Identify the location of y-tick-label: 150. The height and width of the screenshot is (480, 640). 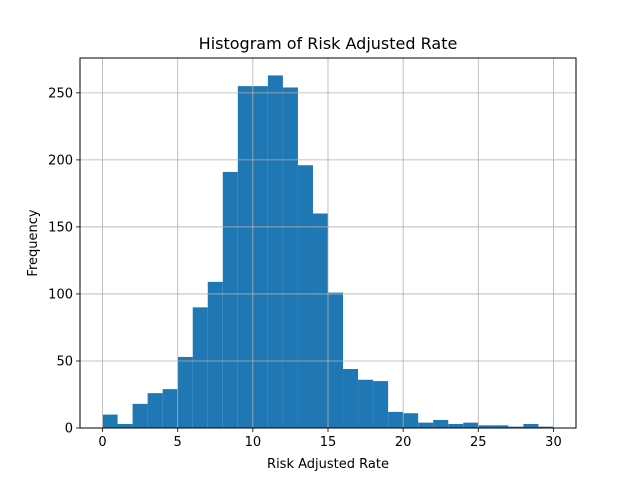
(60, 227).